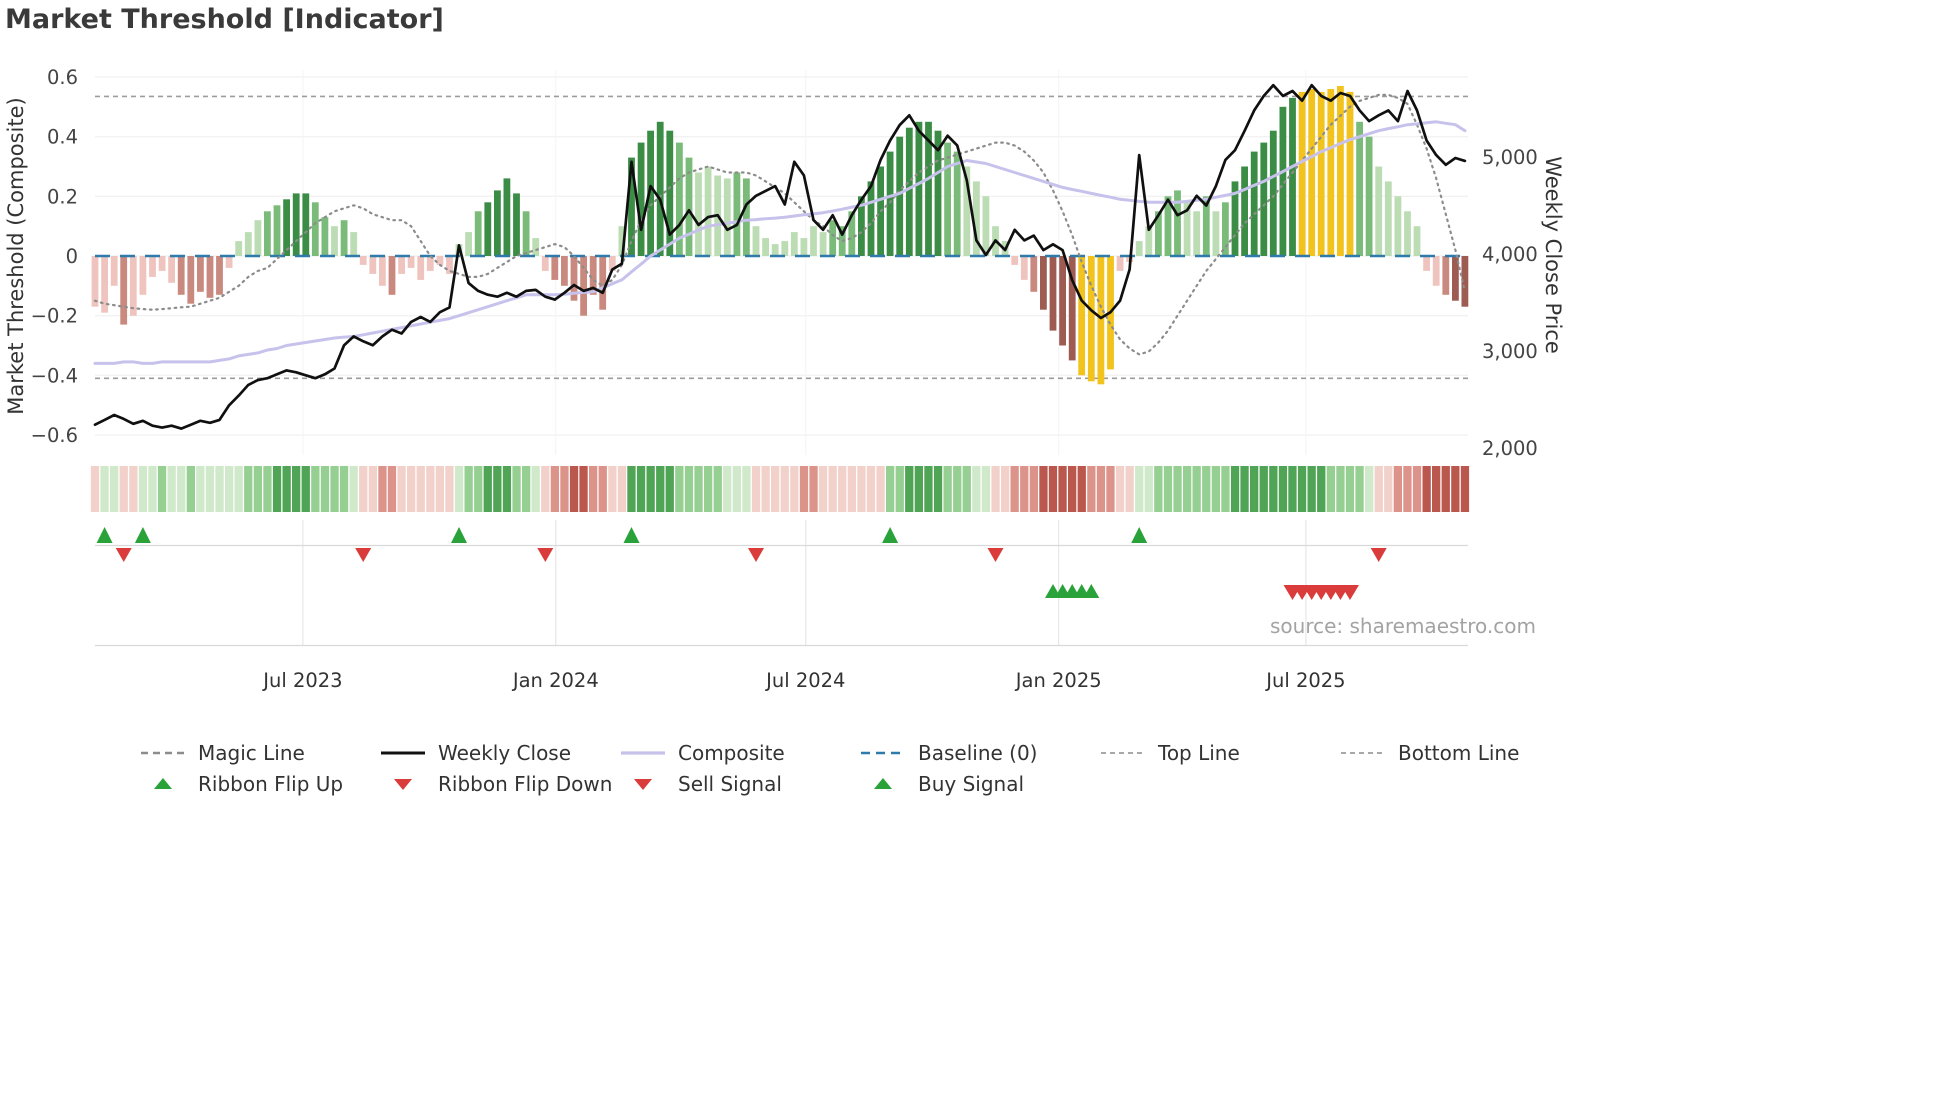 Image resolution: width=1960 pixels, height=1102 pixels. Describe the element at coordinates (1091, 591) in the screenshot. I see `buy-signal-marker` at that location.